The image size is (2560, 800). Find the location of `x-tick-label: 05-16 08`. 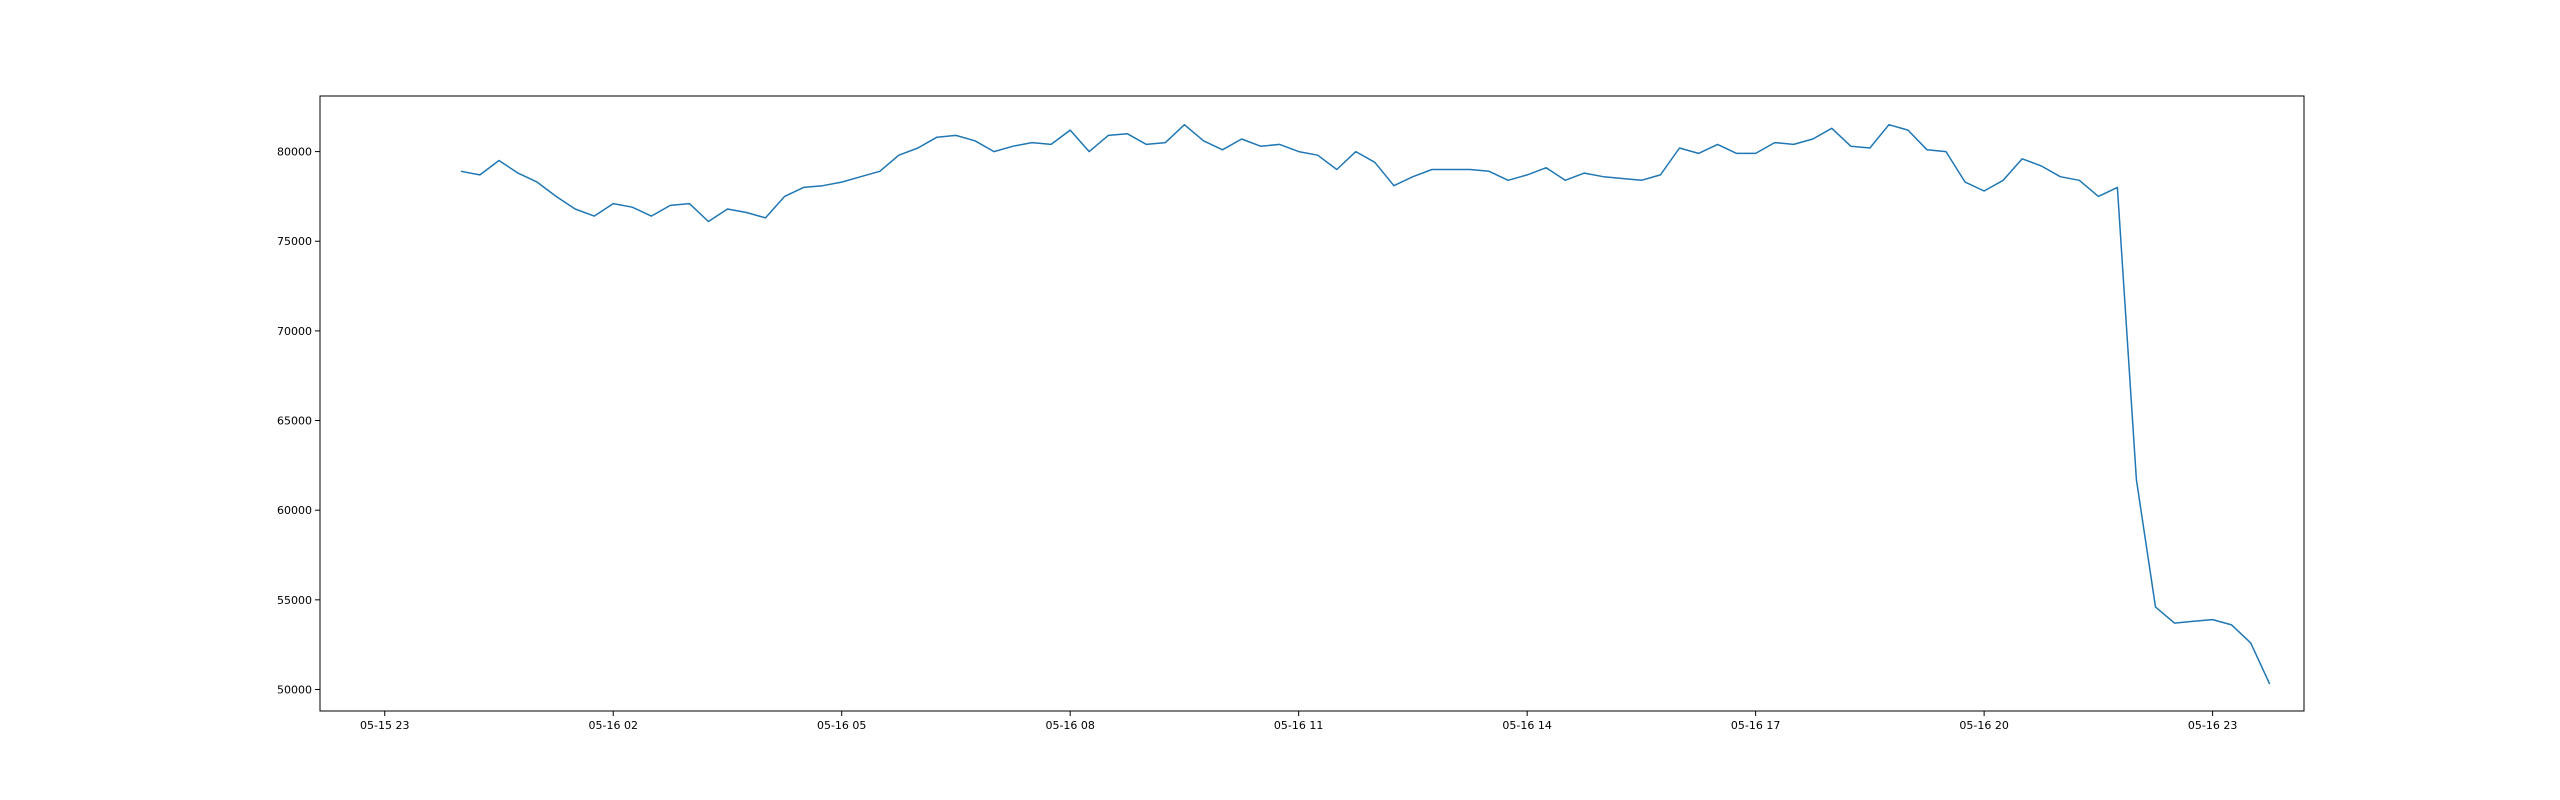

x-tick-label: 05-16 08 is located at coordinates (1069, 725).